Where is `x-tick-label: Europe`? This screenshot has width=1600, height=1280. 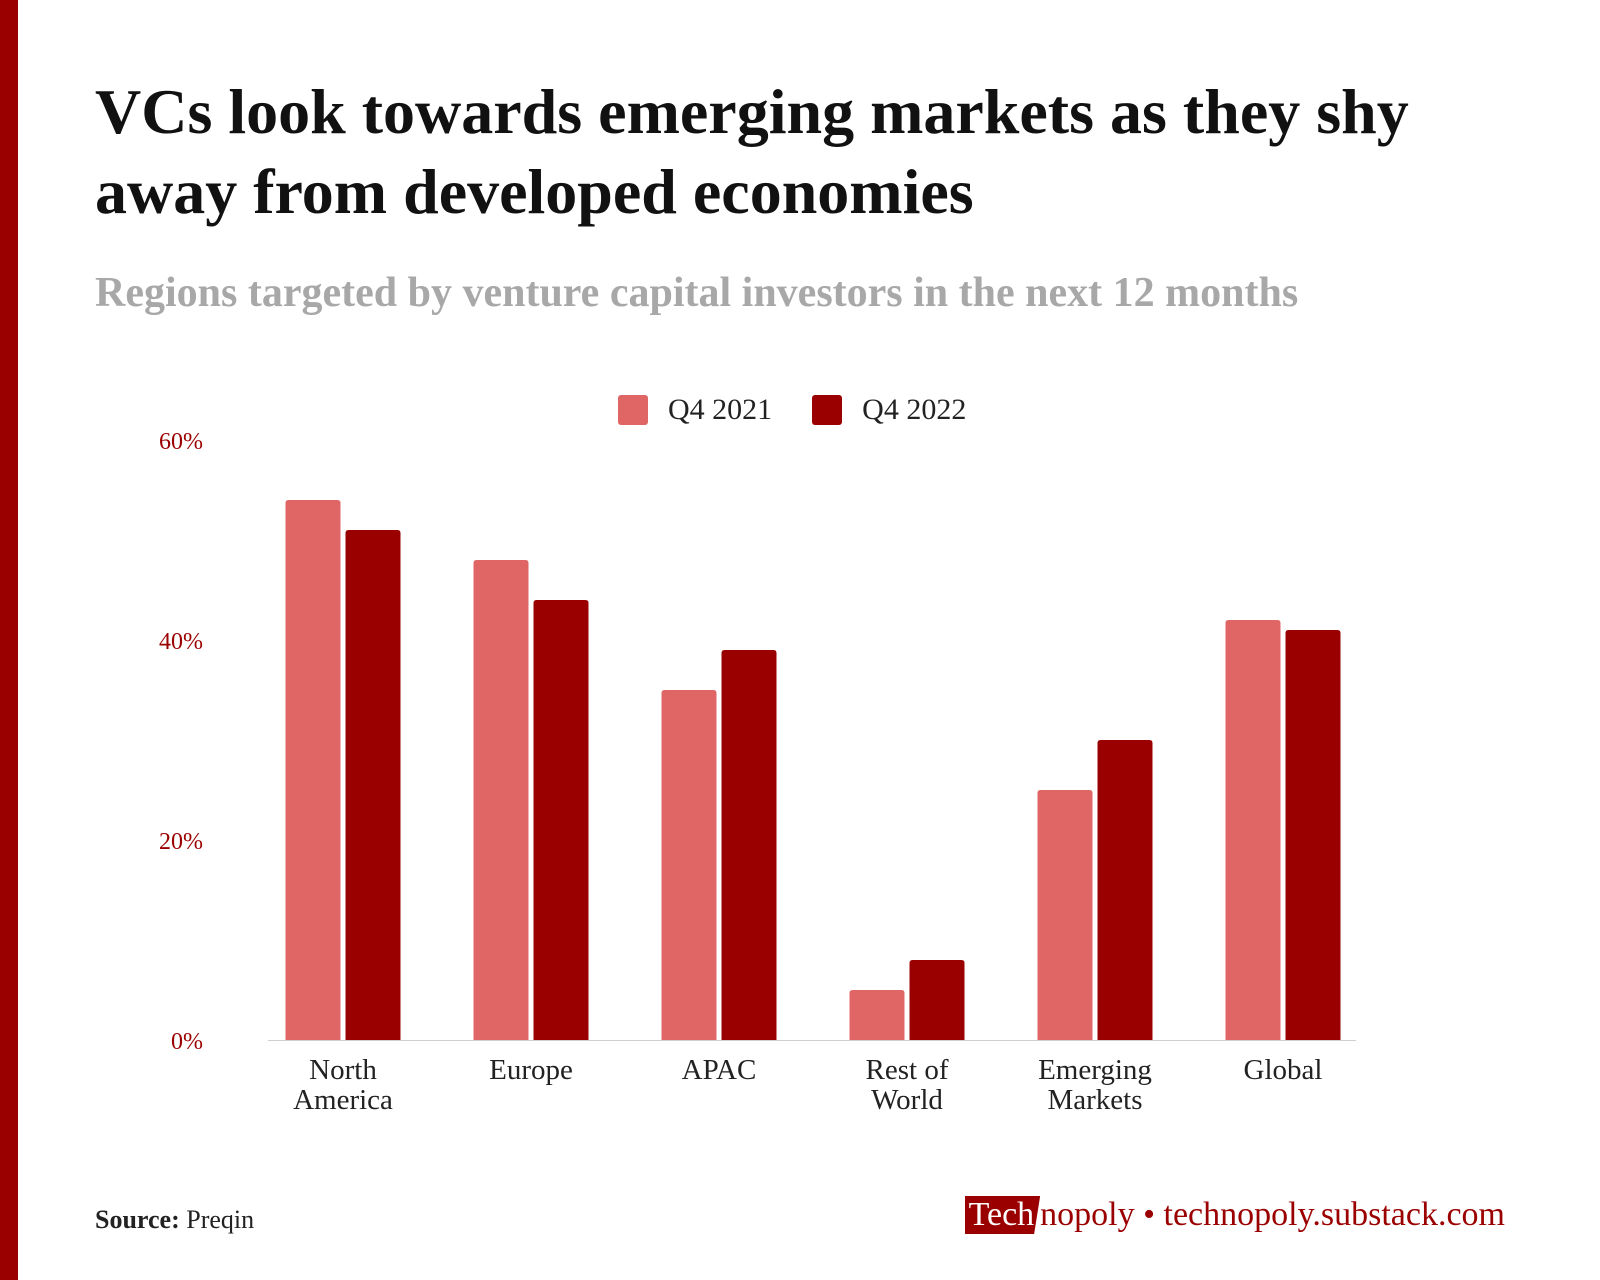 x-tick-label: Europe is located at coordinates (531, 1070).